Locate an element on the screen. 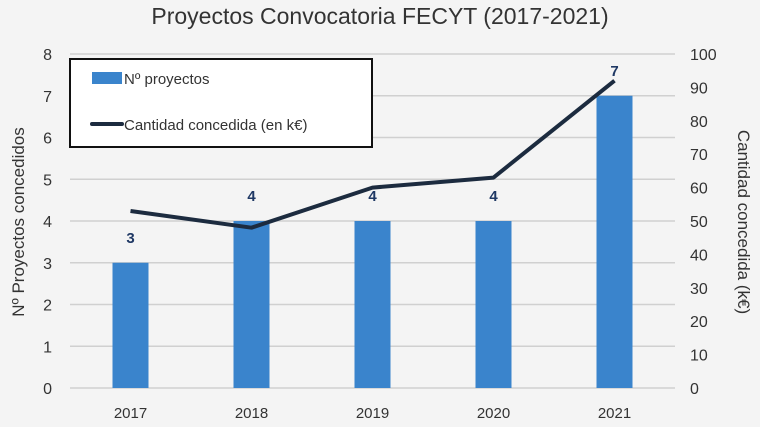 This screenshot has height=427, width=760. y2-tick-label: 40 is located at coordinates (699, 255).